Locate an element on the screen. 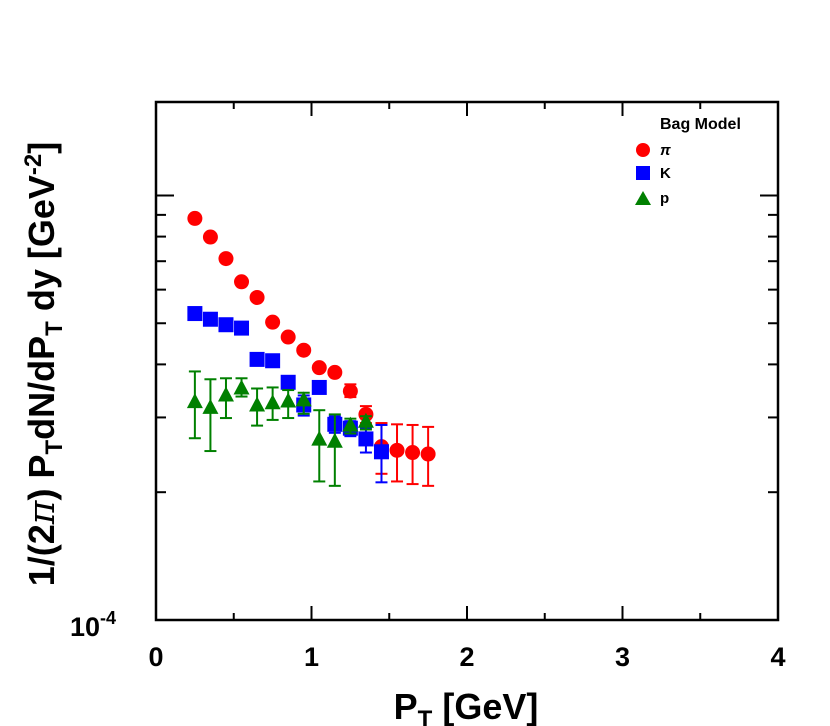 The image size is (830, 726). x-axis-label-sub: T is located at coordinates (425, 716).